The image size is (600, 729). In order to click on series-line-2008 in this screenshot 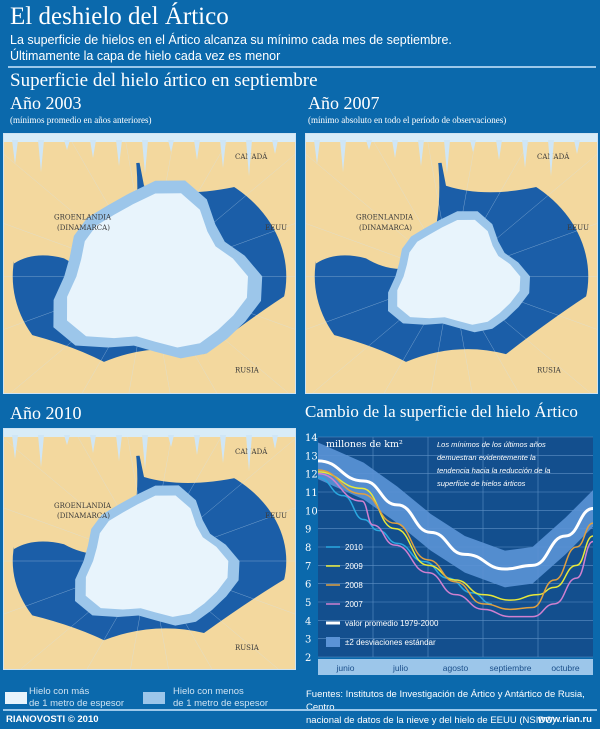, I will do `click(455, 540)`.